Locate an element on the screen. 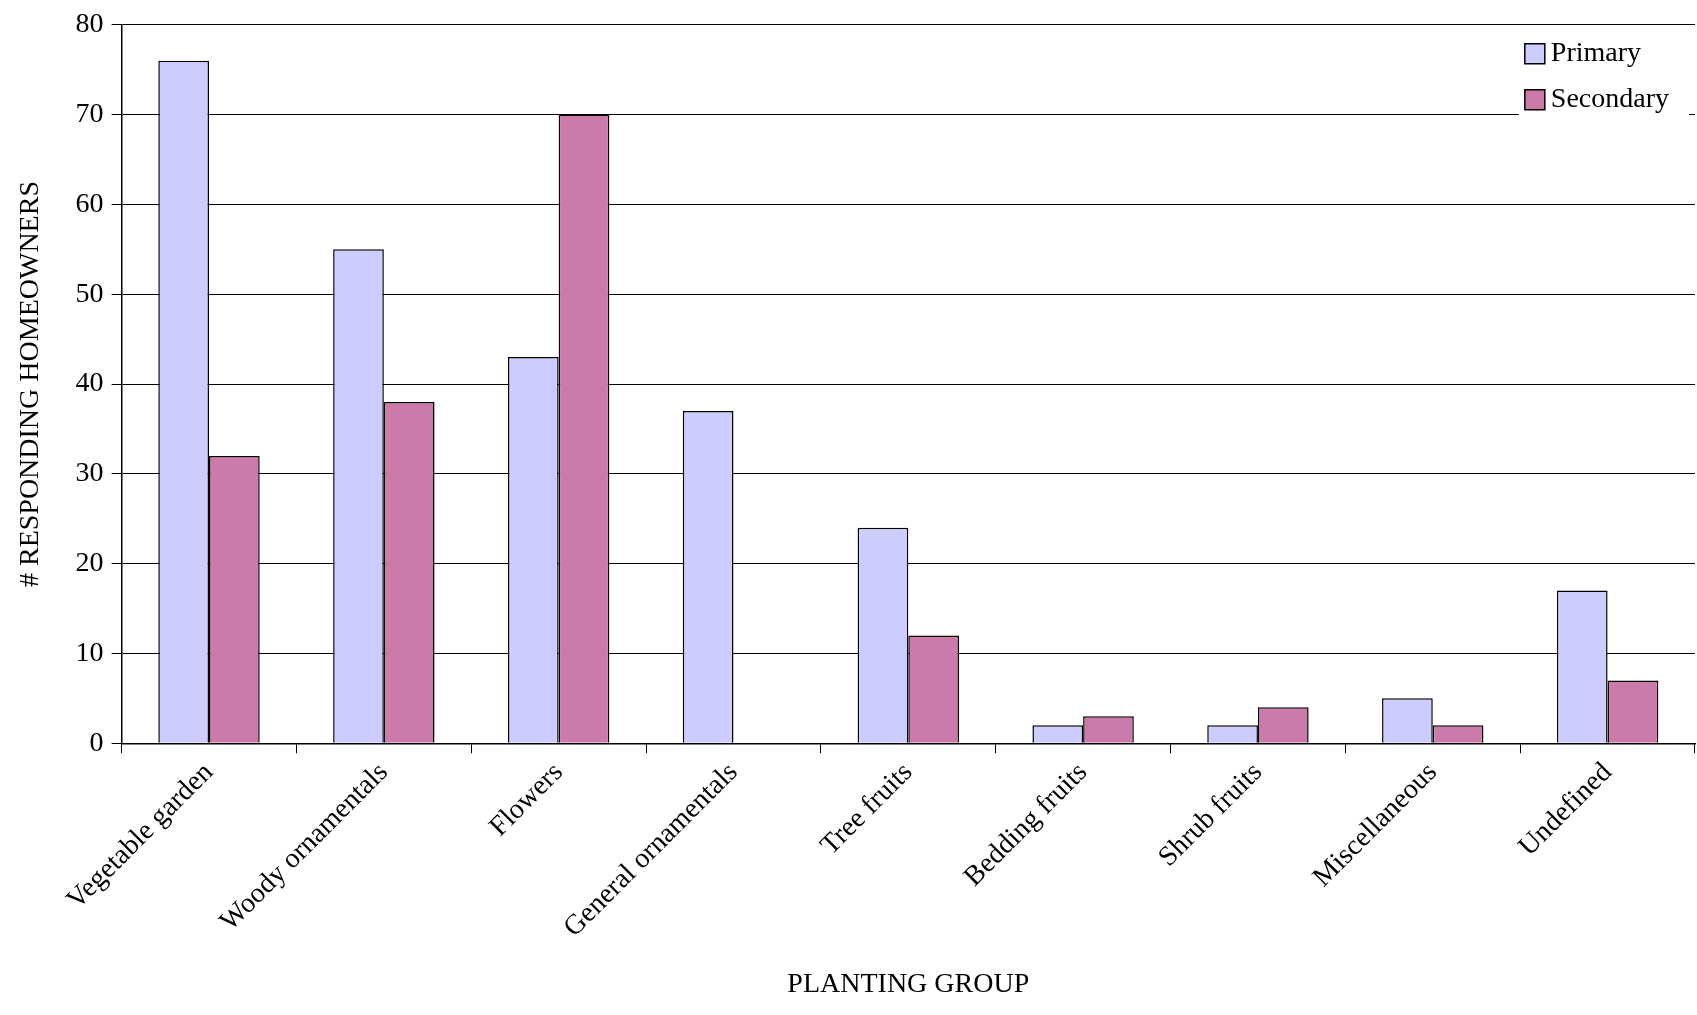  x-axis-title: PLANTING GROUP is located at coordinates (908, 982).